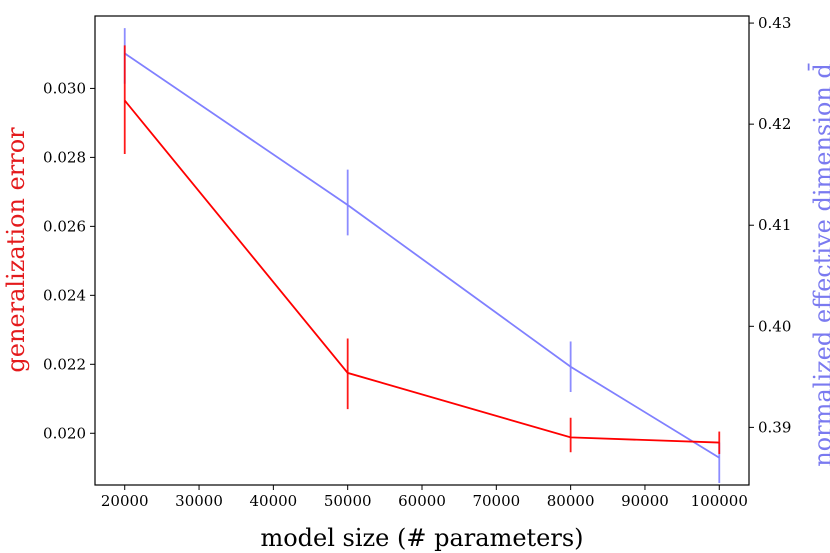  Describe the element at coordinates (64, 364) in the screenshot. I see `left-y-tick-label: 0.022` at that location.